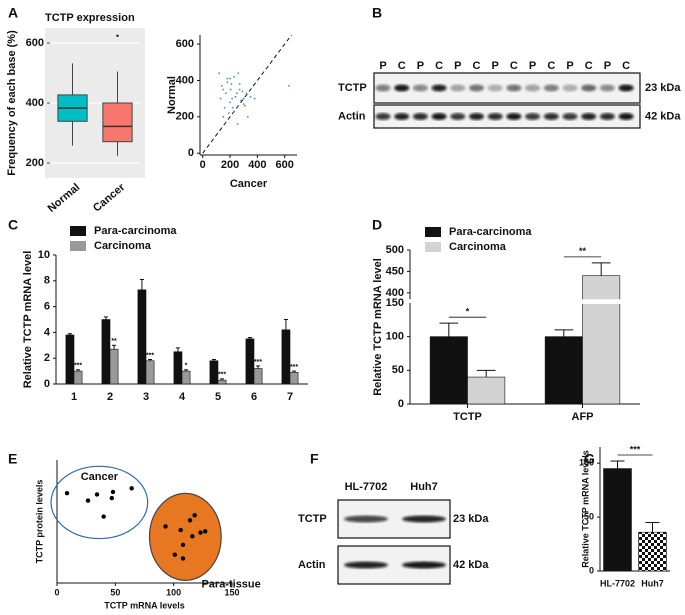 The height and width of the screenshot is (615, 685). What do you see at coordinates (257, 165) in the screenshot?
I see `x-tick-label: 400` at bounding box center [257, 165].